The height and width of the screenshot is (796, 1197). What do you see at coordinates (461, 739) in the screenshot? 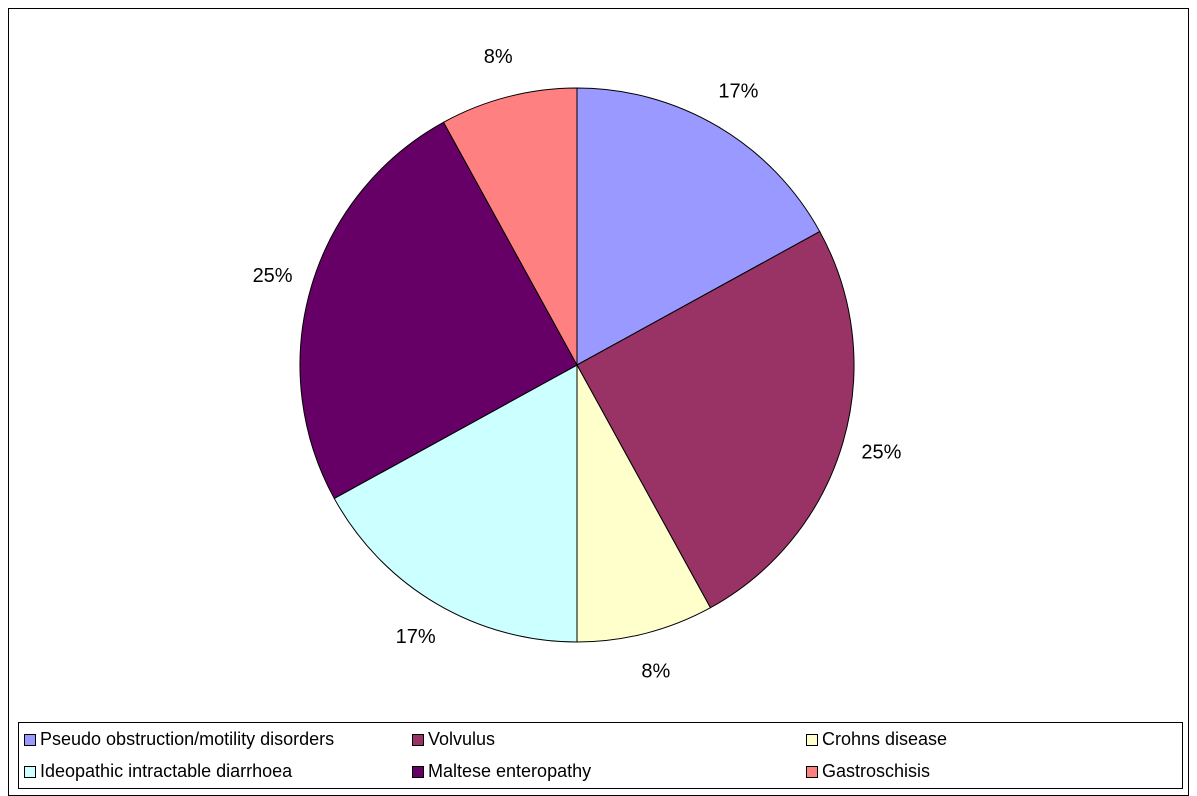
I see `legend-label: Volvulus` at bounding box center [461, 739].